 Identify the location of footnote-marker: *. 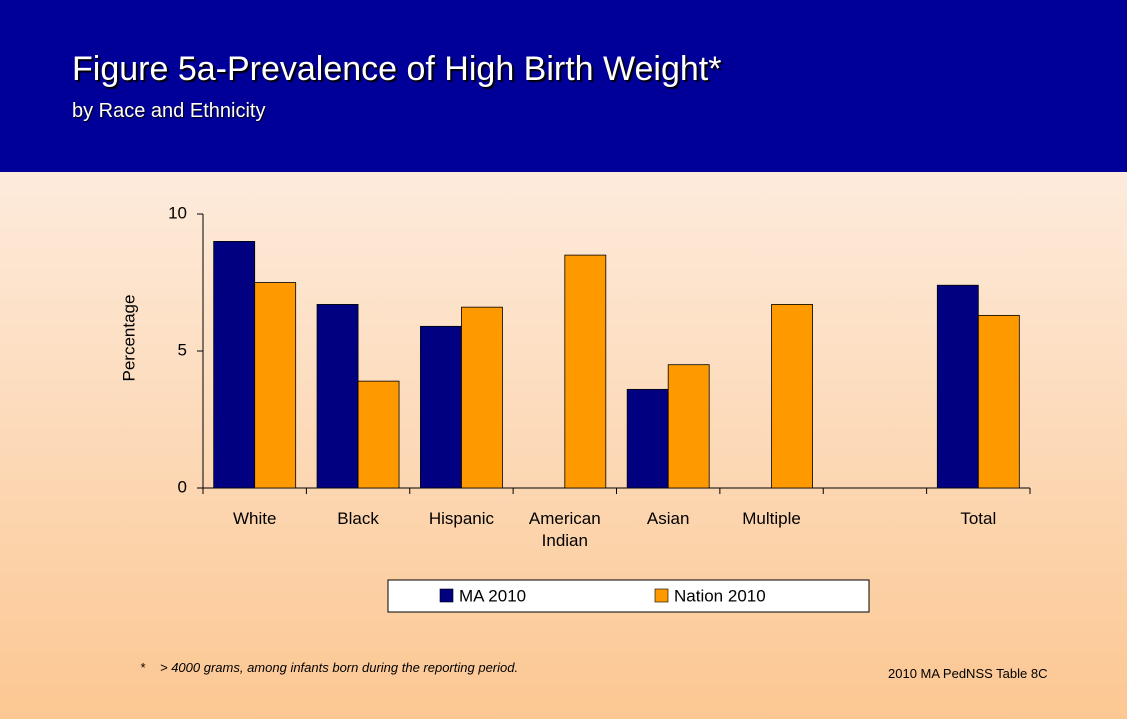
(143, 667).